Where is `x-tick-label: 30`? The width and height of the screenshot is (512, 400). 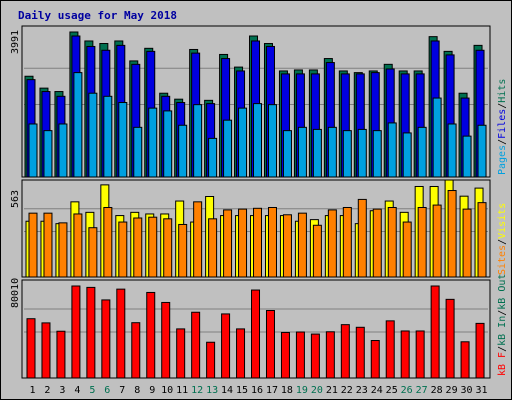
x-tick-label: 30 is located at coordinates (467, 390).